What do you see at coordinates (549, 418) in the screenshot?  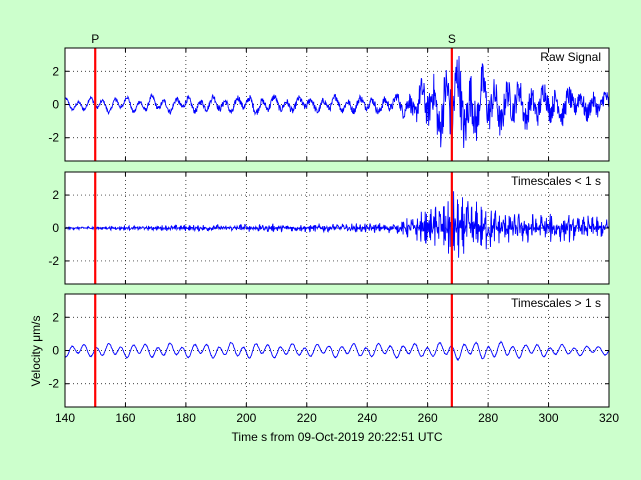 I see `x-tick-label: 300` at bounding box center [549, 418].